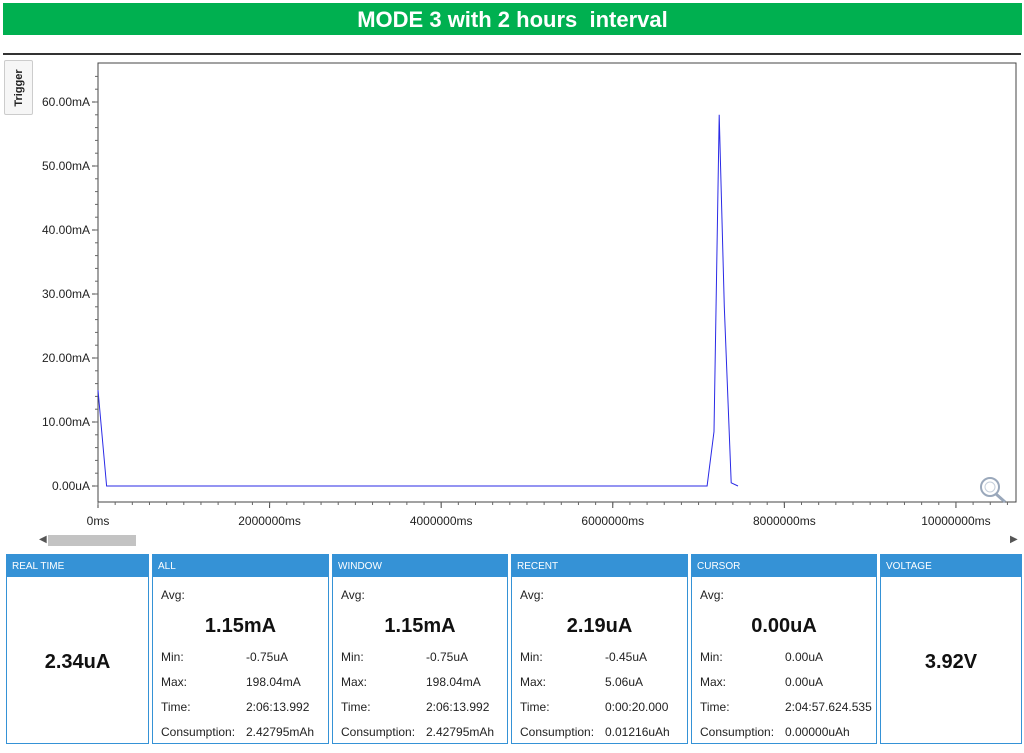  What do you see at coordinates (98, 521) in the screenshot?
I see `x-tick-label: 0ms` at bounding box center [98, 521].